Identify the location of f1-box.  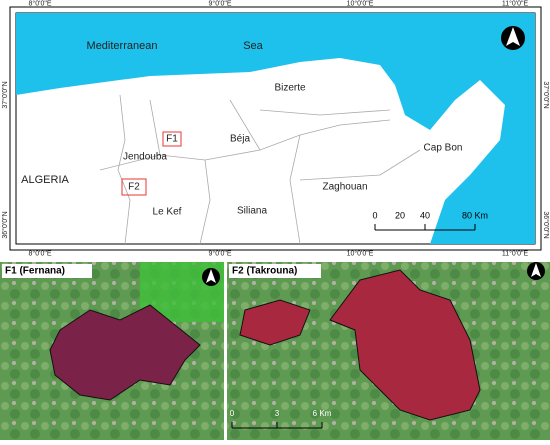
(172, 139).